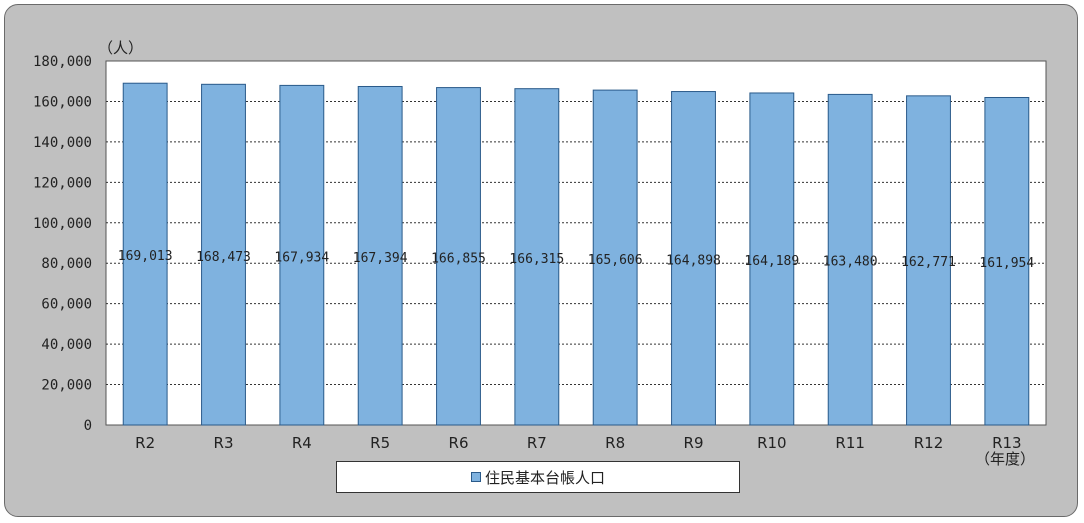 The height and width of the screenshot is (523, 1084). I want to click on y-tick-label: 60,000, so click(66, 305).